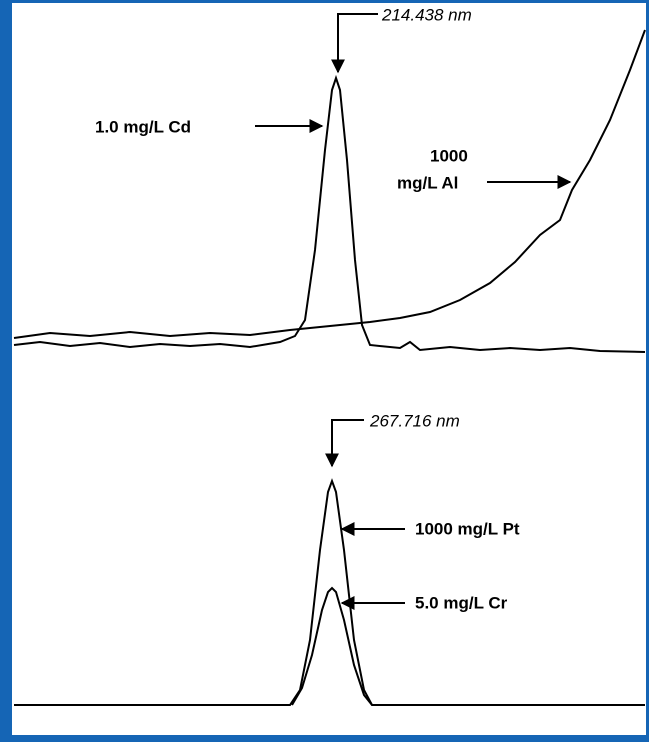 Image resolution: width=649 pixels, height=742 pixels. I want to click on pt-label: 1000 mg/L Pt, so click(467, 528).